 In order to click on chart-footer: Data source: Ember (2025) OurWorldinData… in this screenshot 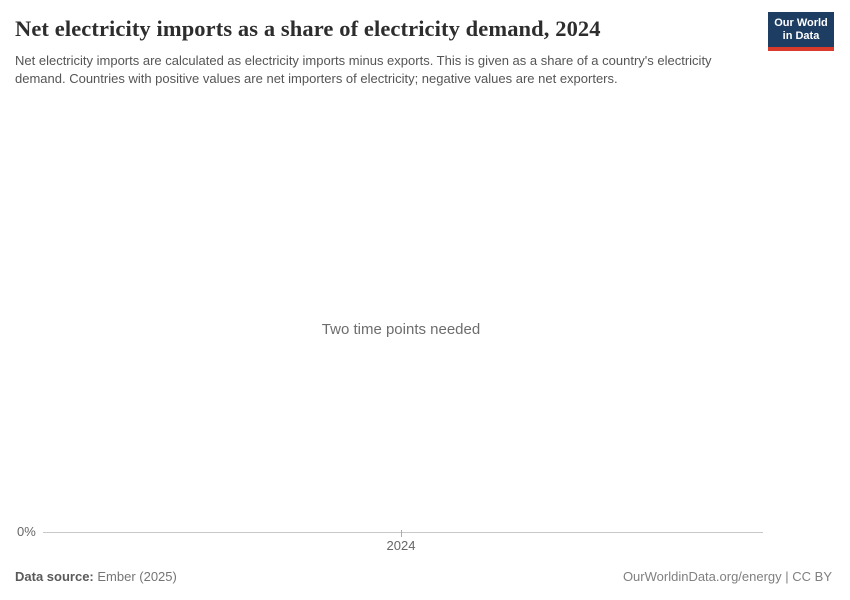, I will do `click(423, 576)`.